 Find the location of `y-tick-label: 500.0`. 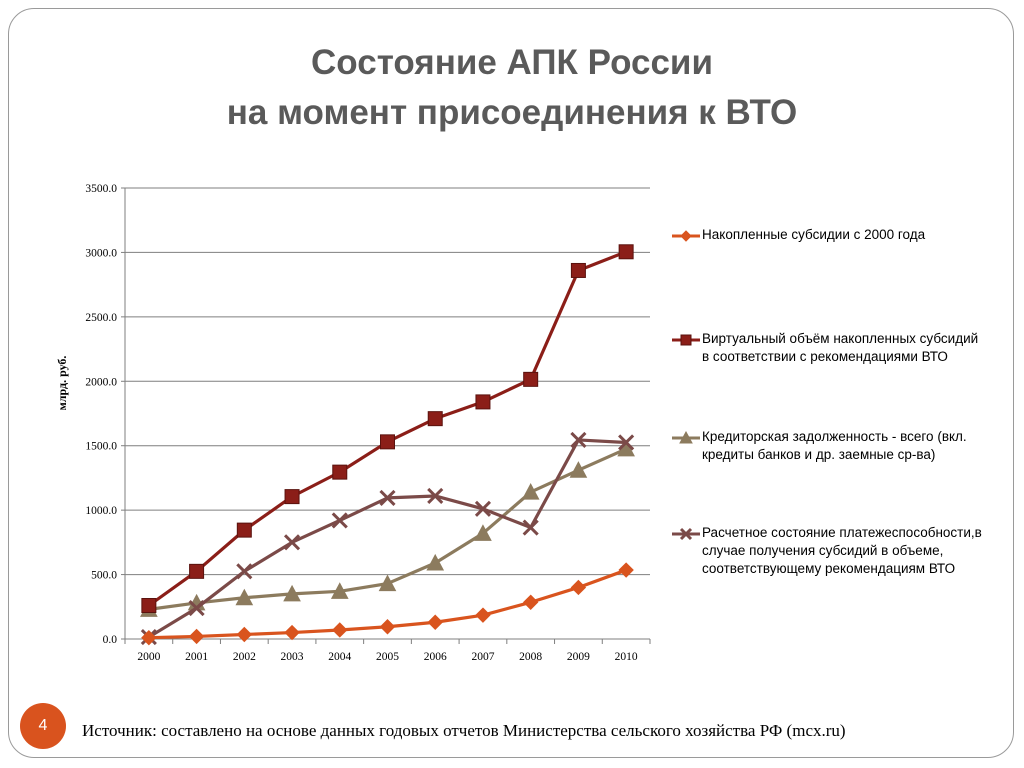

y-tick-label: 500.0 is located at coordinates (104, 576).